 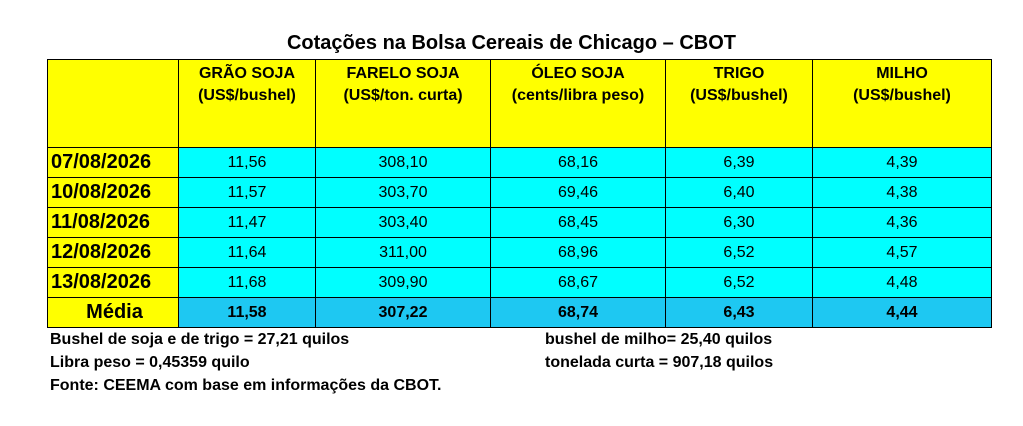 I want to click on column-unit: (cents/libra peso), so click(x=578, y=95).